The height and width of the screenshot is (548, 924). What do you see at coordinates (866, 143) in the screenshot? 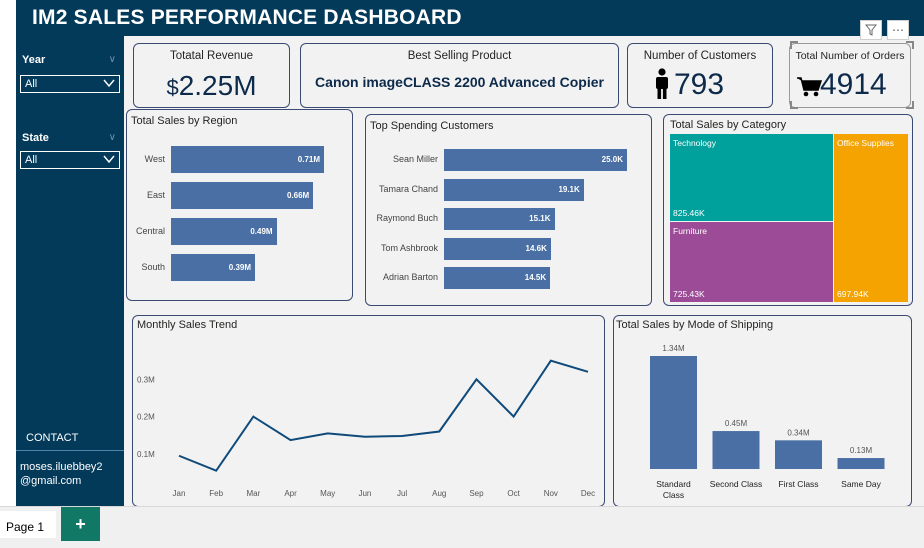
I see `tile-label: Office Supplies` at bounding box center [866, 143].